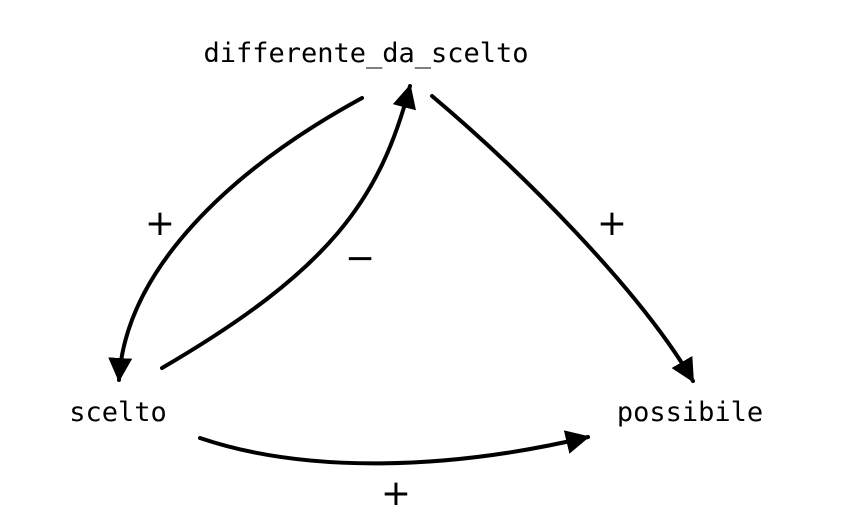 This screenshot has height=522, width=846. I want to click on sign-differente-to-scelto: +, so click(160, 223).